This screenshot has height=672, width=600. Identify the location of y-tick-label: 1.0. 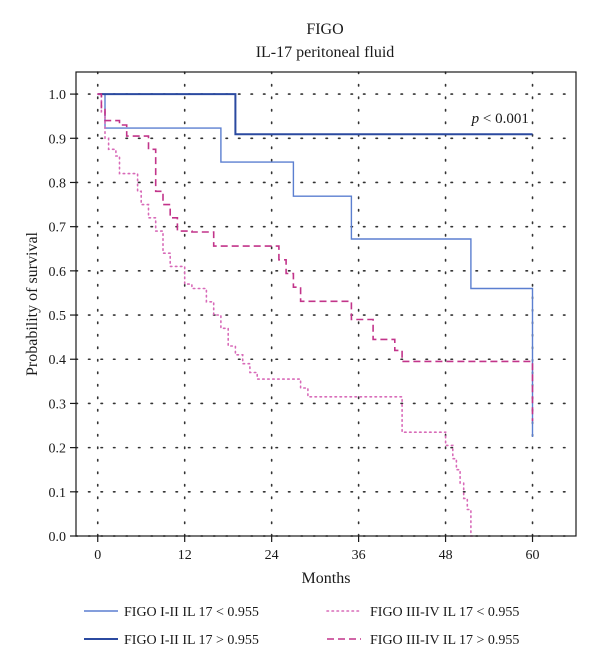
(58, 95).